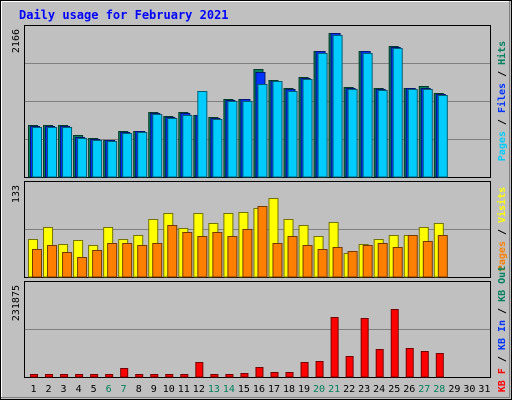 The width and height of the screenshot is (512, 400). Describe the element at coordinates (502, 53) in the screenshot. I see `panel-hits-axis-title-part-4: Hits` at that location.